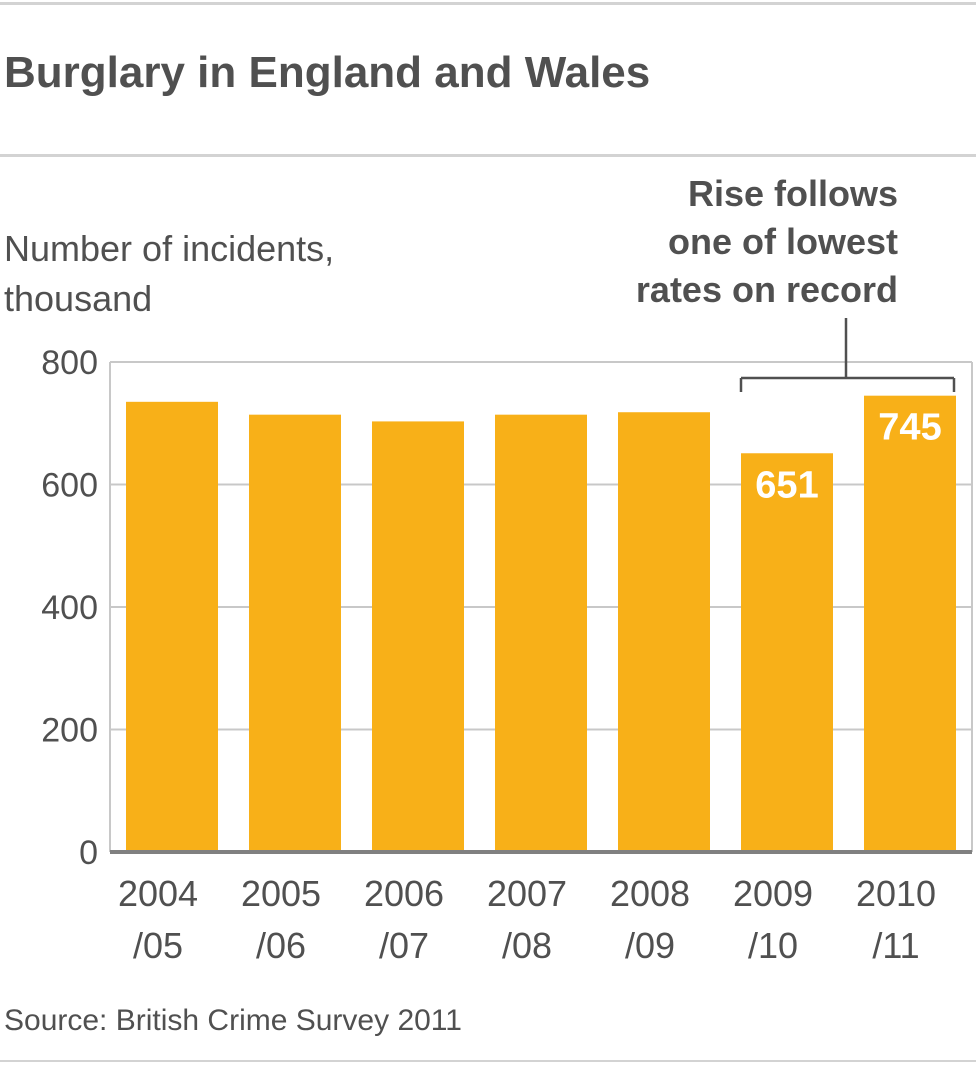 The height and width of the screenshot is (1065, 976). What do you see at coordinates (895, 945) in the screenshot?
I see `x-tick-label: /11` at bounding box center [895, 945].